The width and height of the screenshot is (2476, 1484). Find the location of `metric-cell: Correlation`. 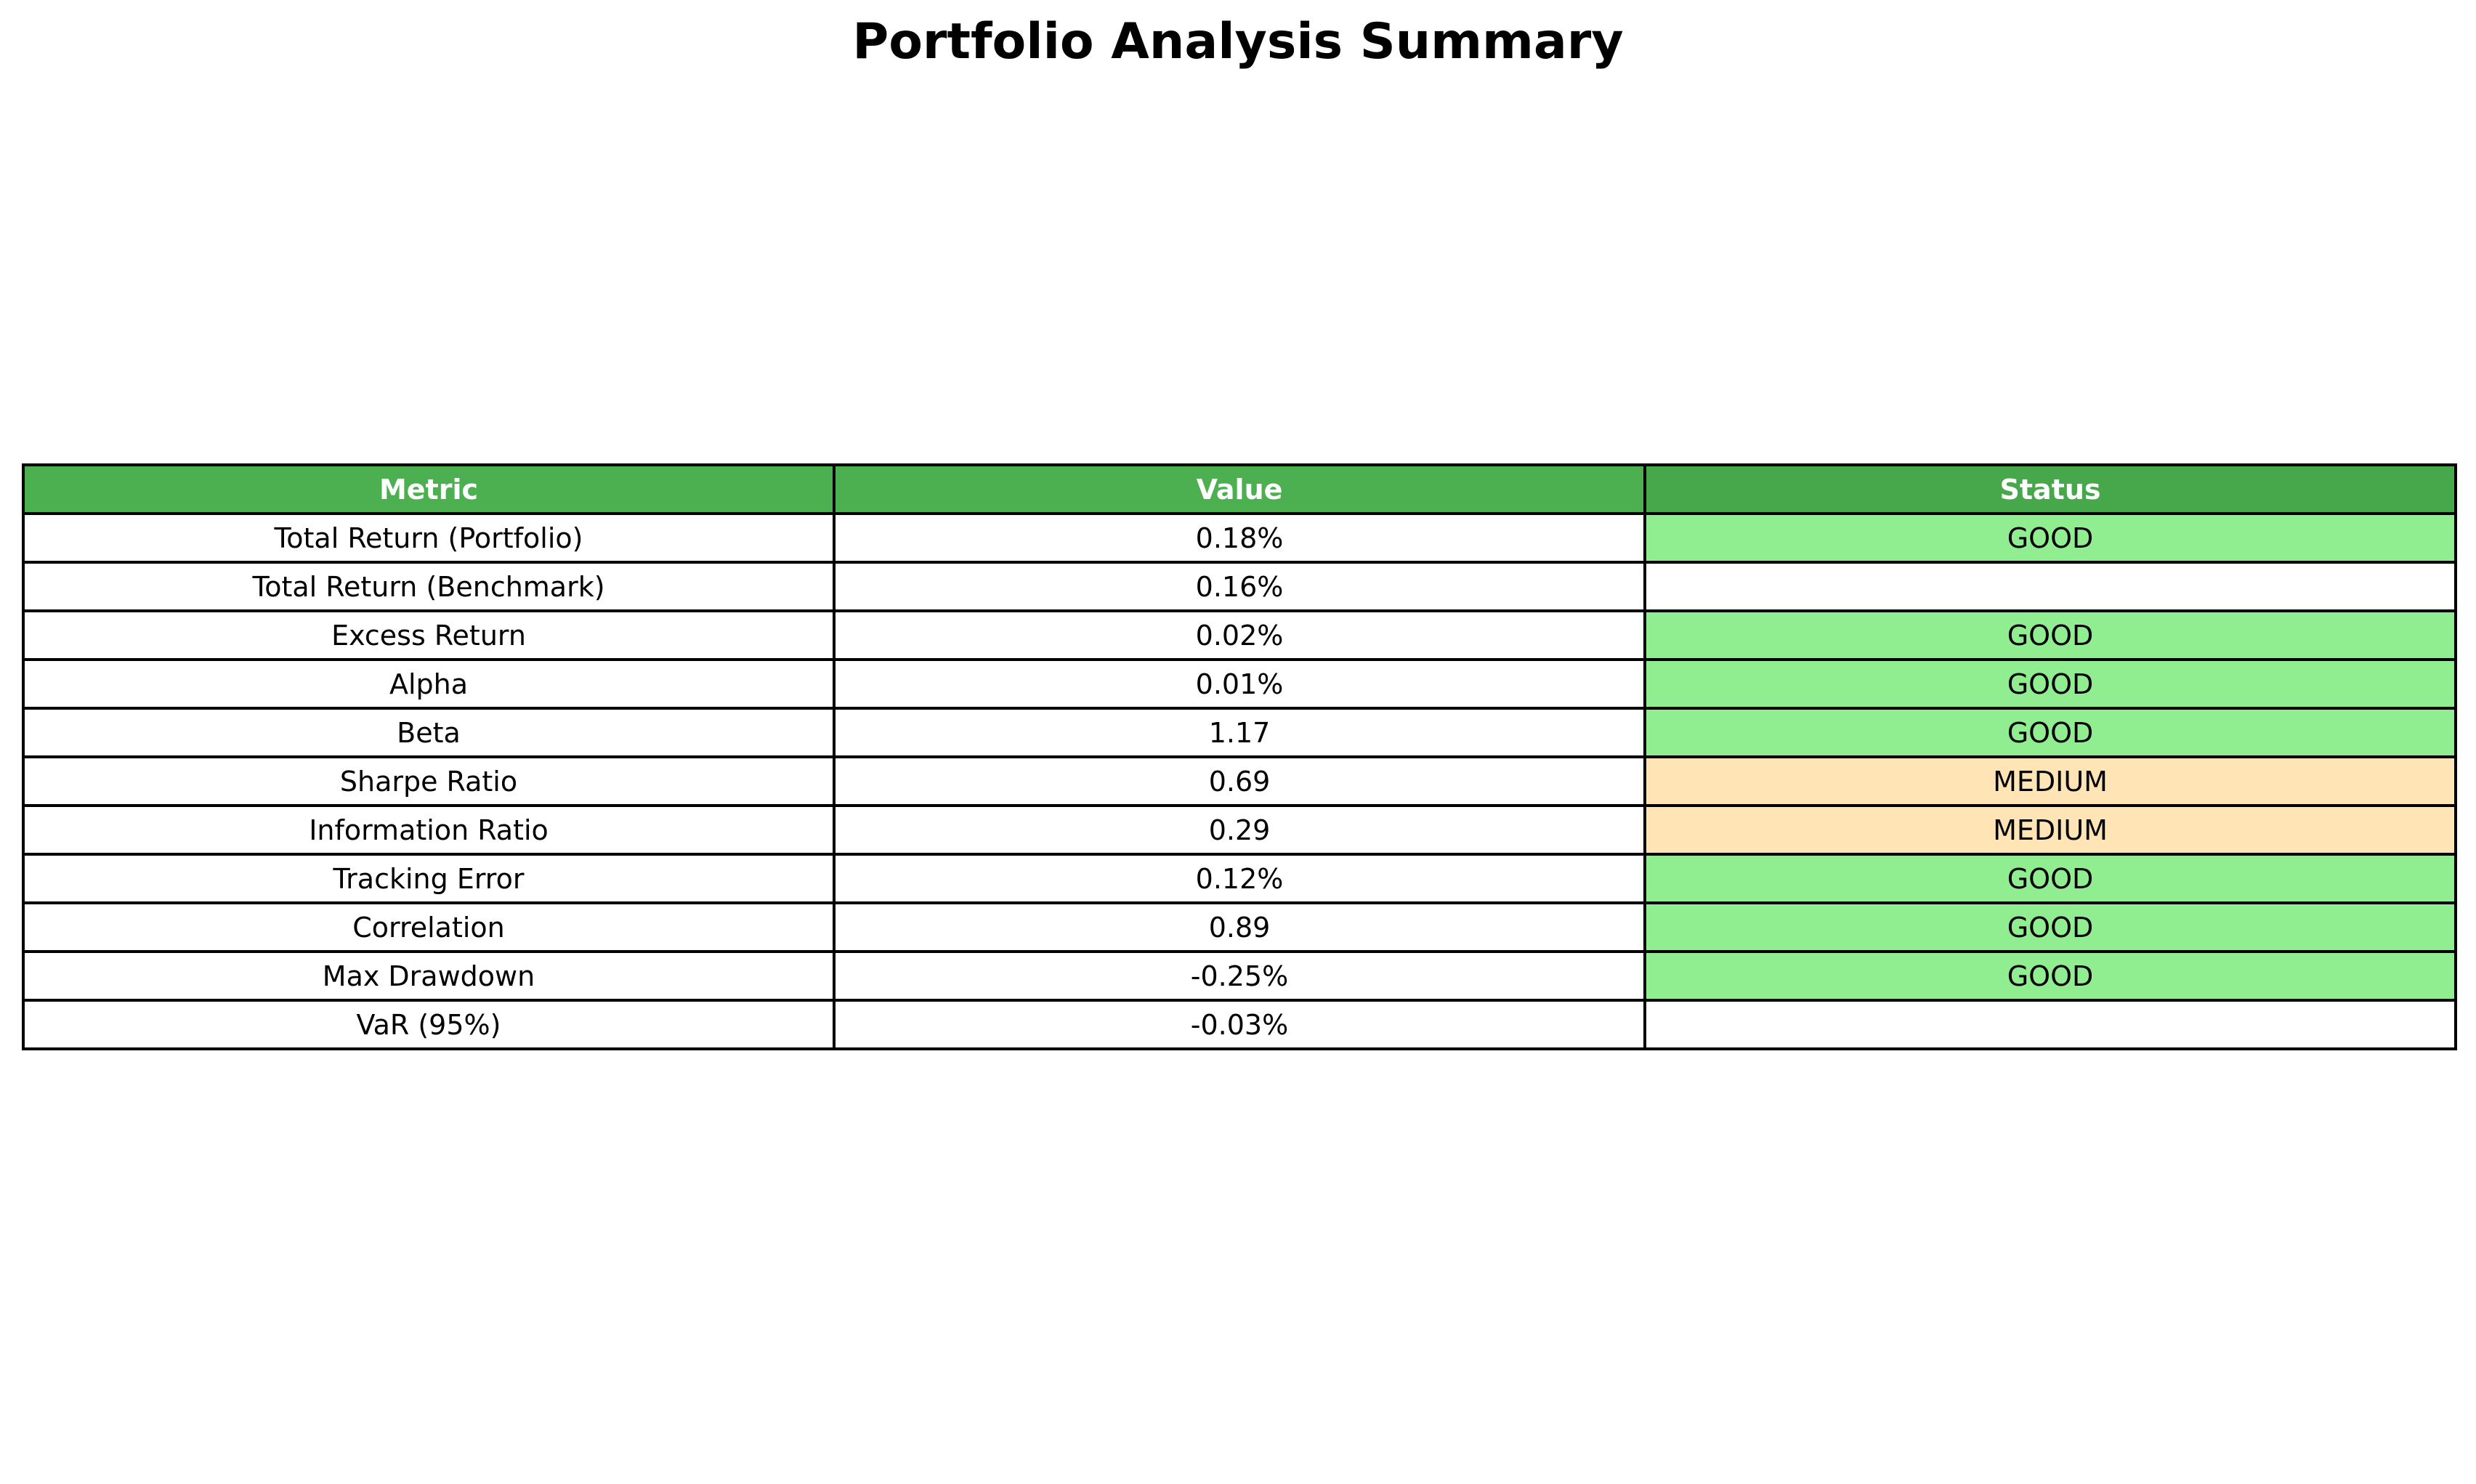

metric-cell: Correlation is located at coordinates (429, 927).